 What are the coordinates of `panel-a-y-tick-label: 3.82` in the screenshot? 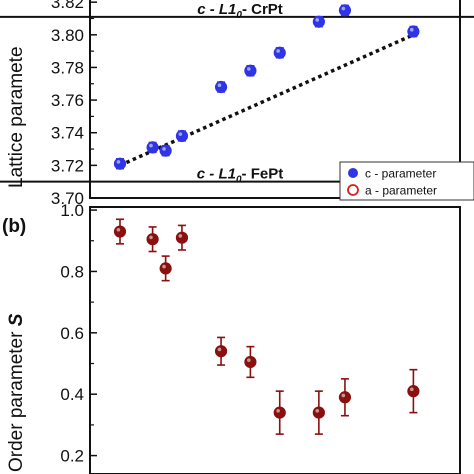 It's located at (67, 6).